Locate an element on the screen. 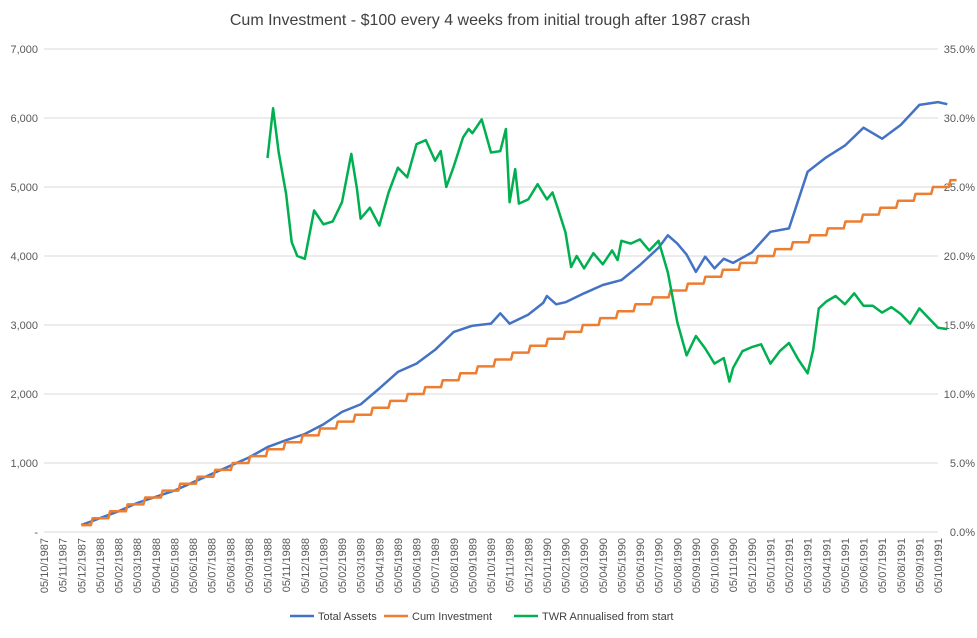  x-tick-label: 05/07/1990 is located at coordinates (660, 565).